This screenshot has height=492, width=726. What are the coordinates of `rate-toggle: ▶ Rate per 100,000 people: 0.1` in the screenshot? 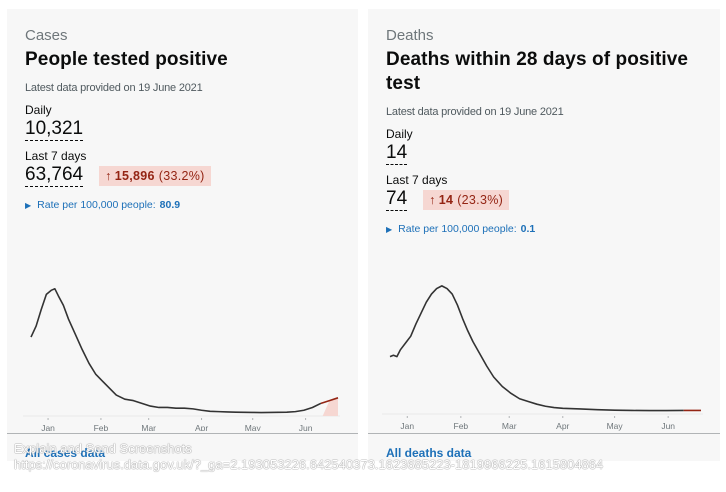 It's located at (544, 229).